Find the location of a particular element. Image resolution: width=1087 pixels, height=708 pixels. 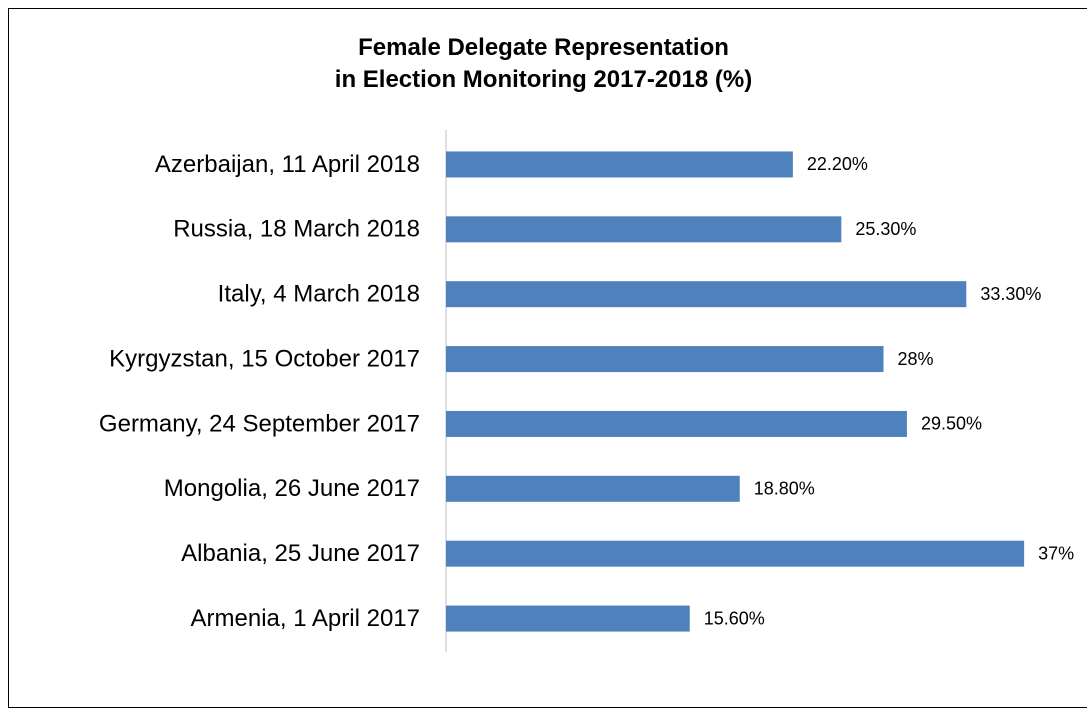

y-tick-label: Mongolia, 26 June 2017 is located at coordinates (292, 488).